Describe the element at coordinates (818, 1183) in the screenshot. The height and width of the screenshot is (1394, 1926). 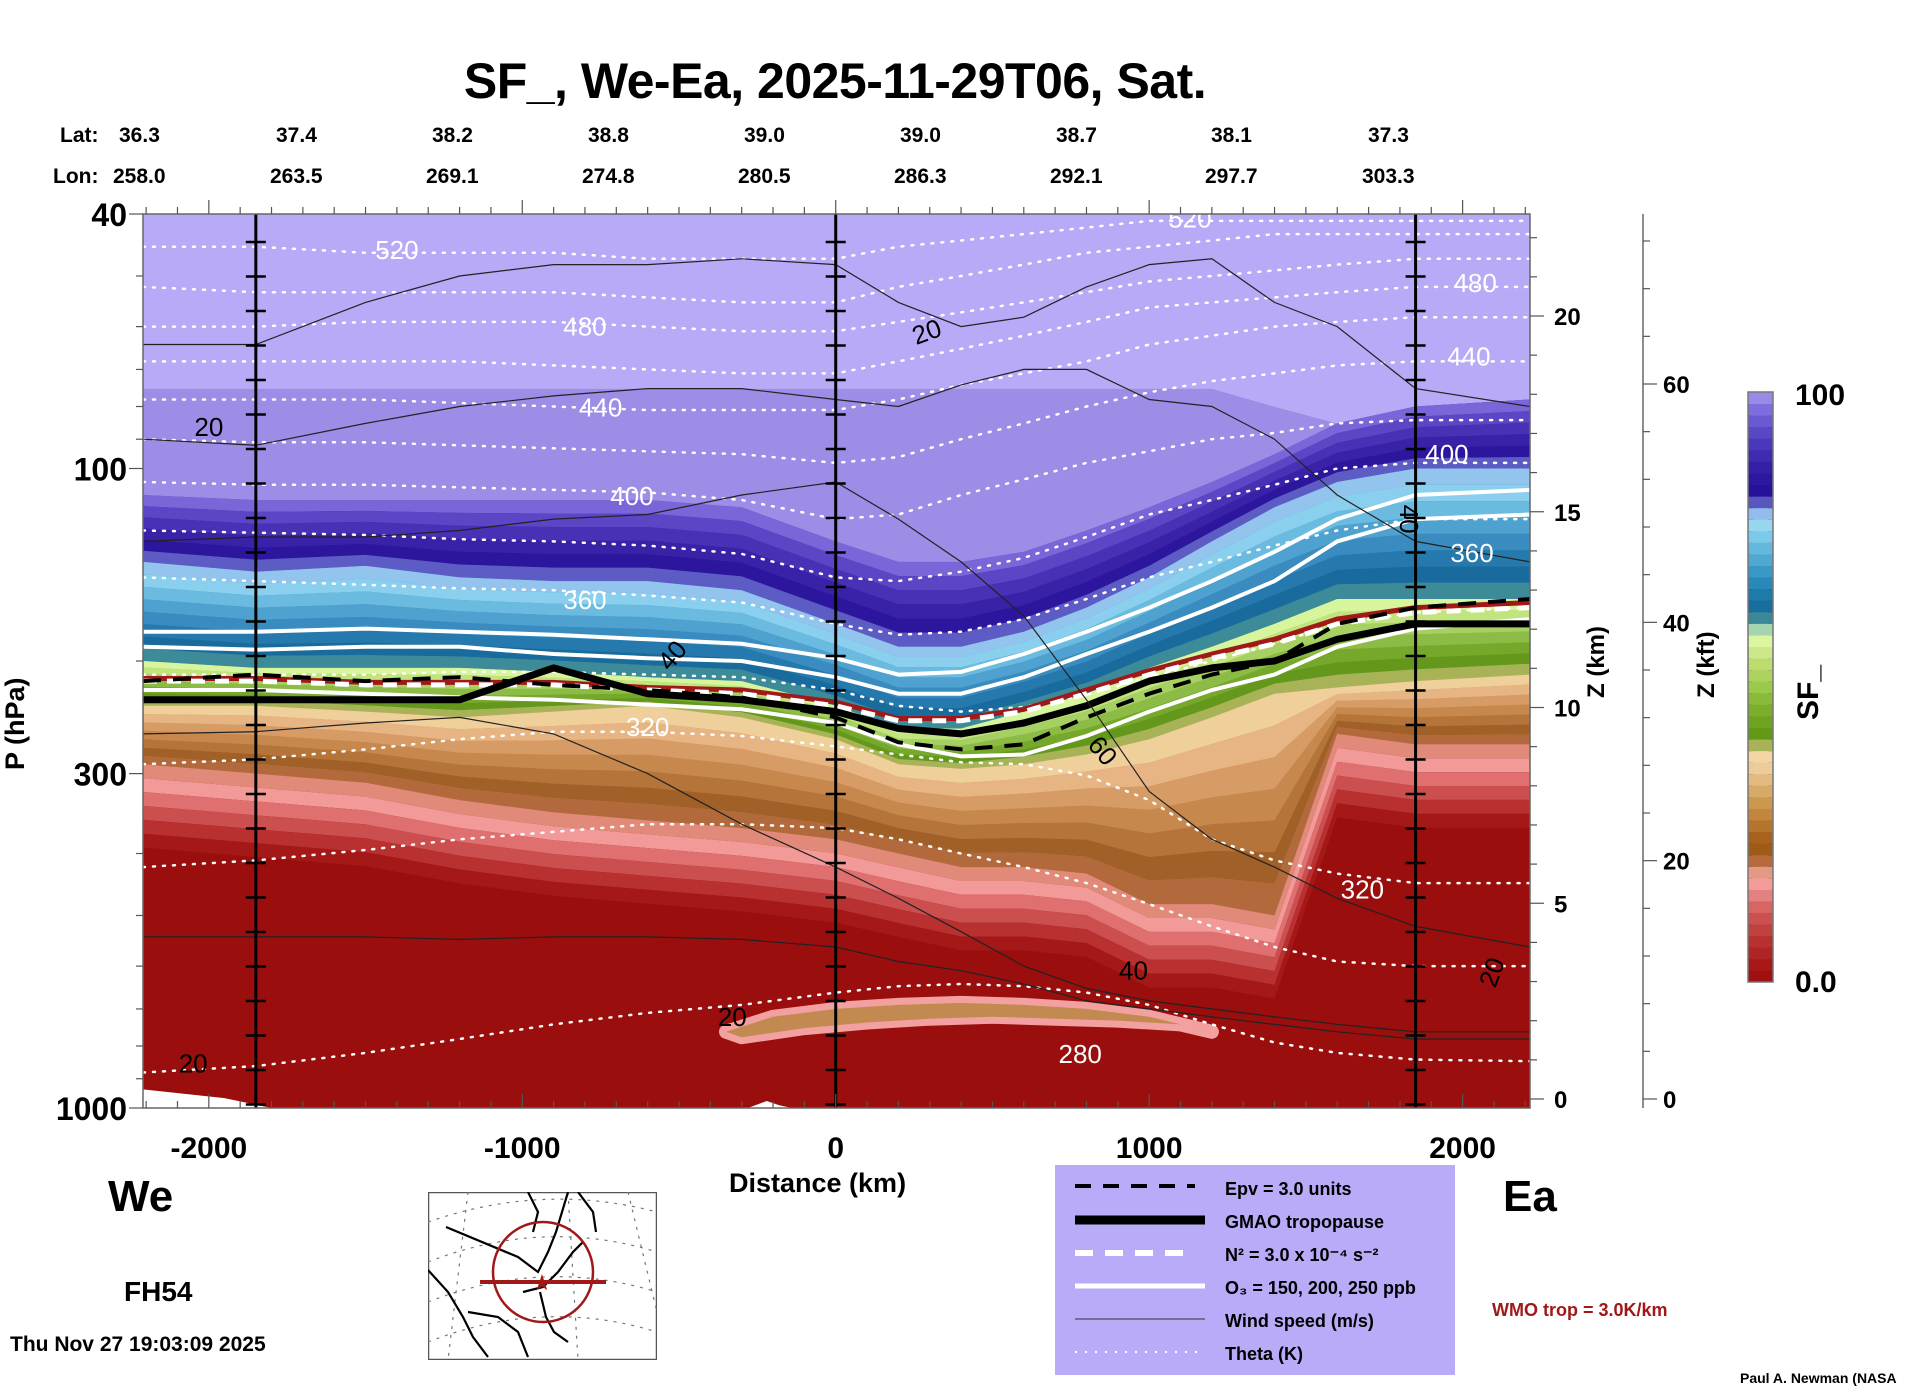
I see `x-axis-label: Distance (km)` at that location.